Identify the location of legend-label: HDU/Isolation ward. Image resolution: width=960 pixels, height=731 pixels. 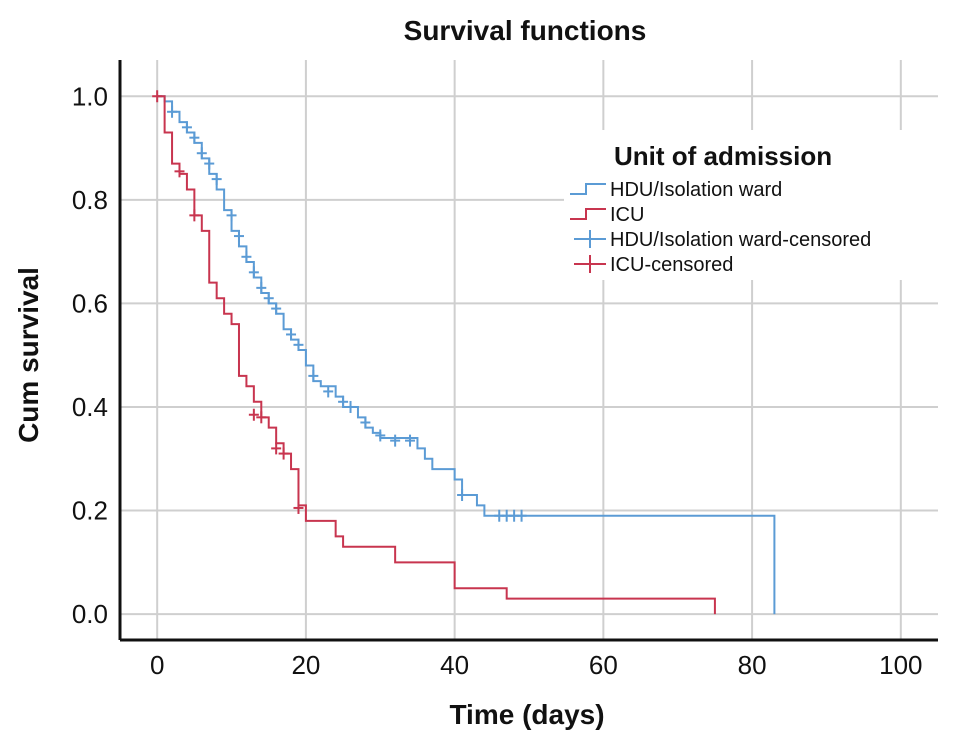
(696, 190).